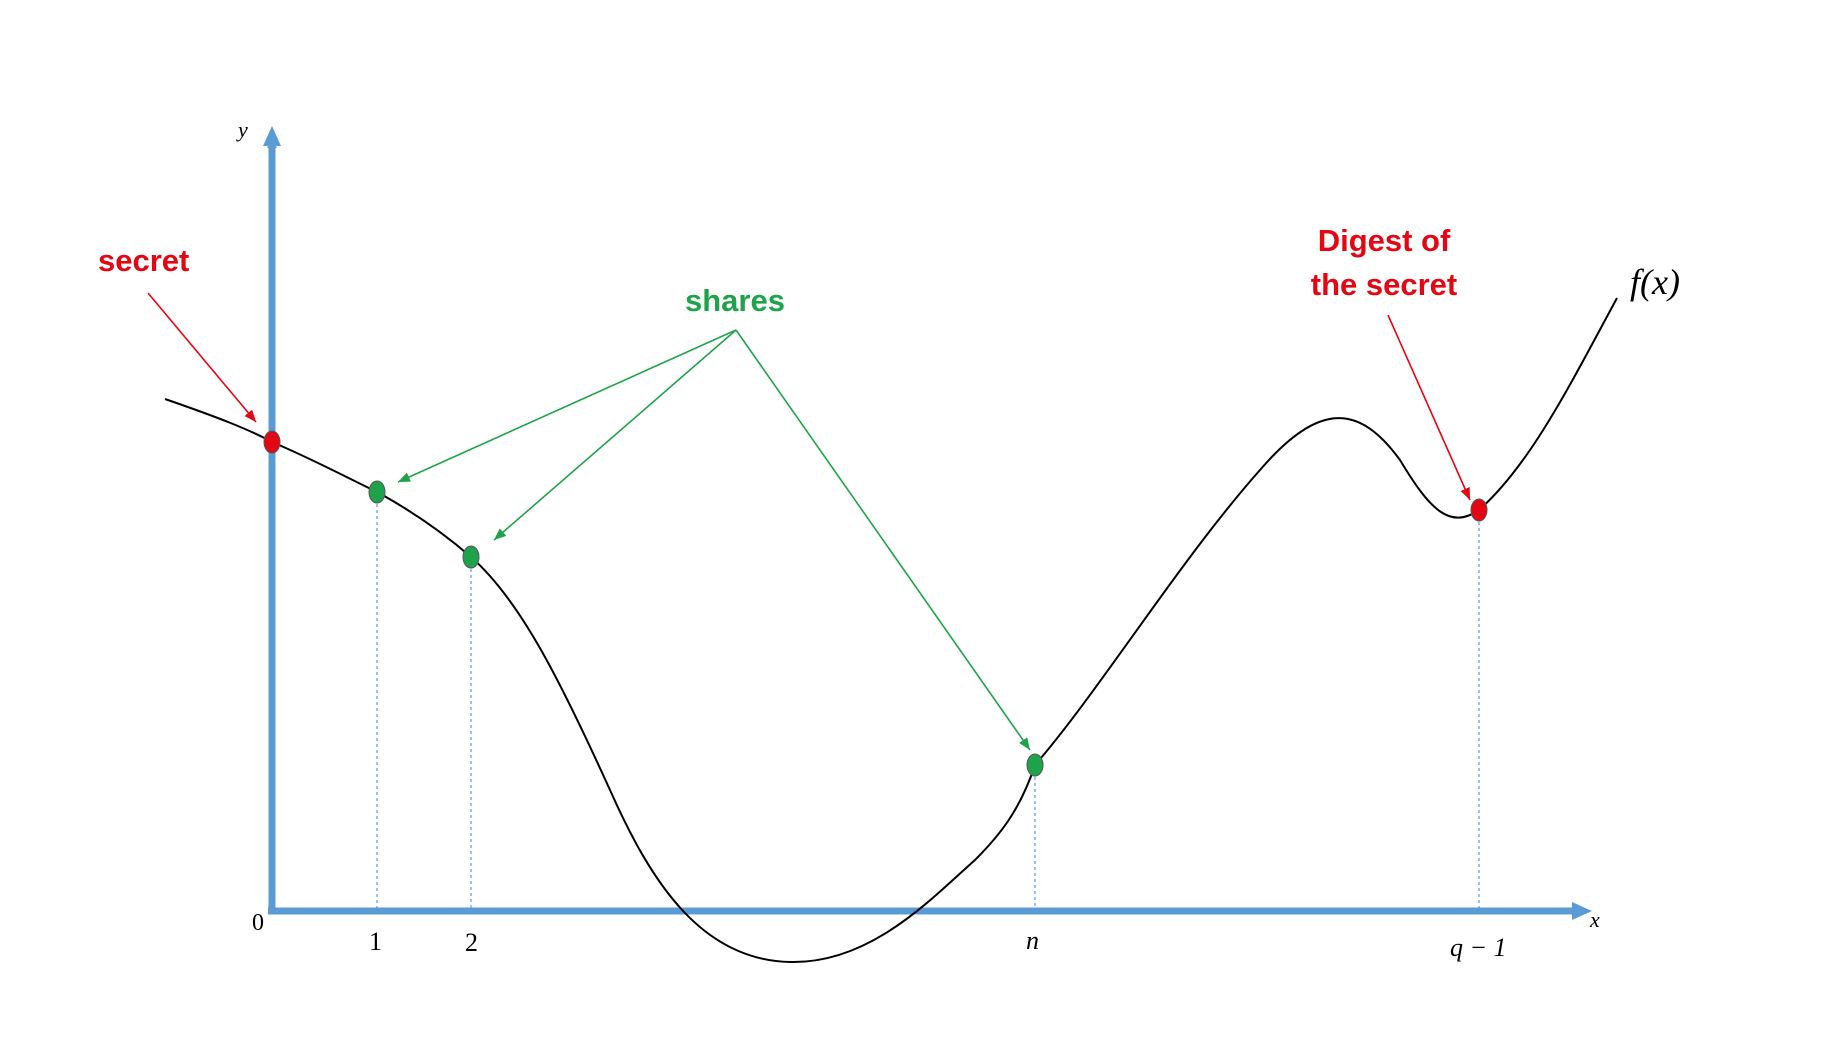 This screenshot has width=1830, height=1046. I want to click on digest-point, so click(1479, 510).